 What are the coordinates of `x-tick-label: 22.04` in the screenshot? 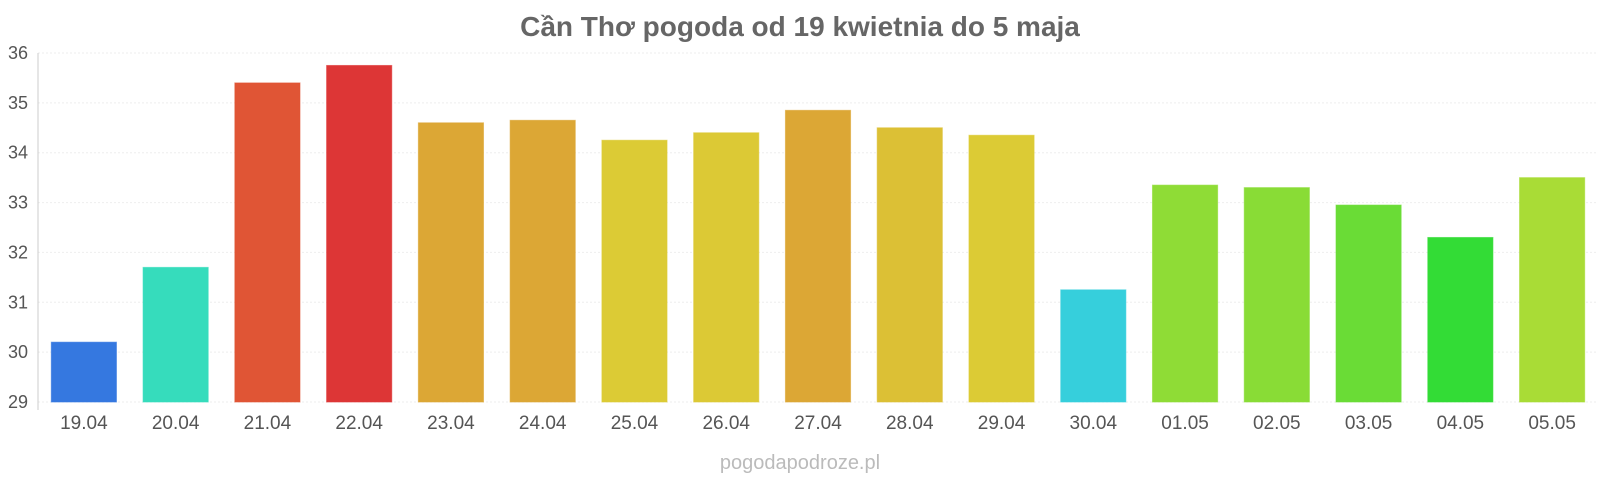 It's located at (359, 423).